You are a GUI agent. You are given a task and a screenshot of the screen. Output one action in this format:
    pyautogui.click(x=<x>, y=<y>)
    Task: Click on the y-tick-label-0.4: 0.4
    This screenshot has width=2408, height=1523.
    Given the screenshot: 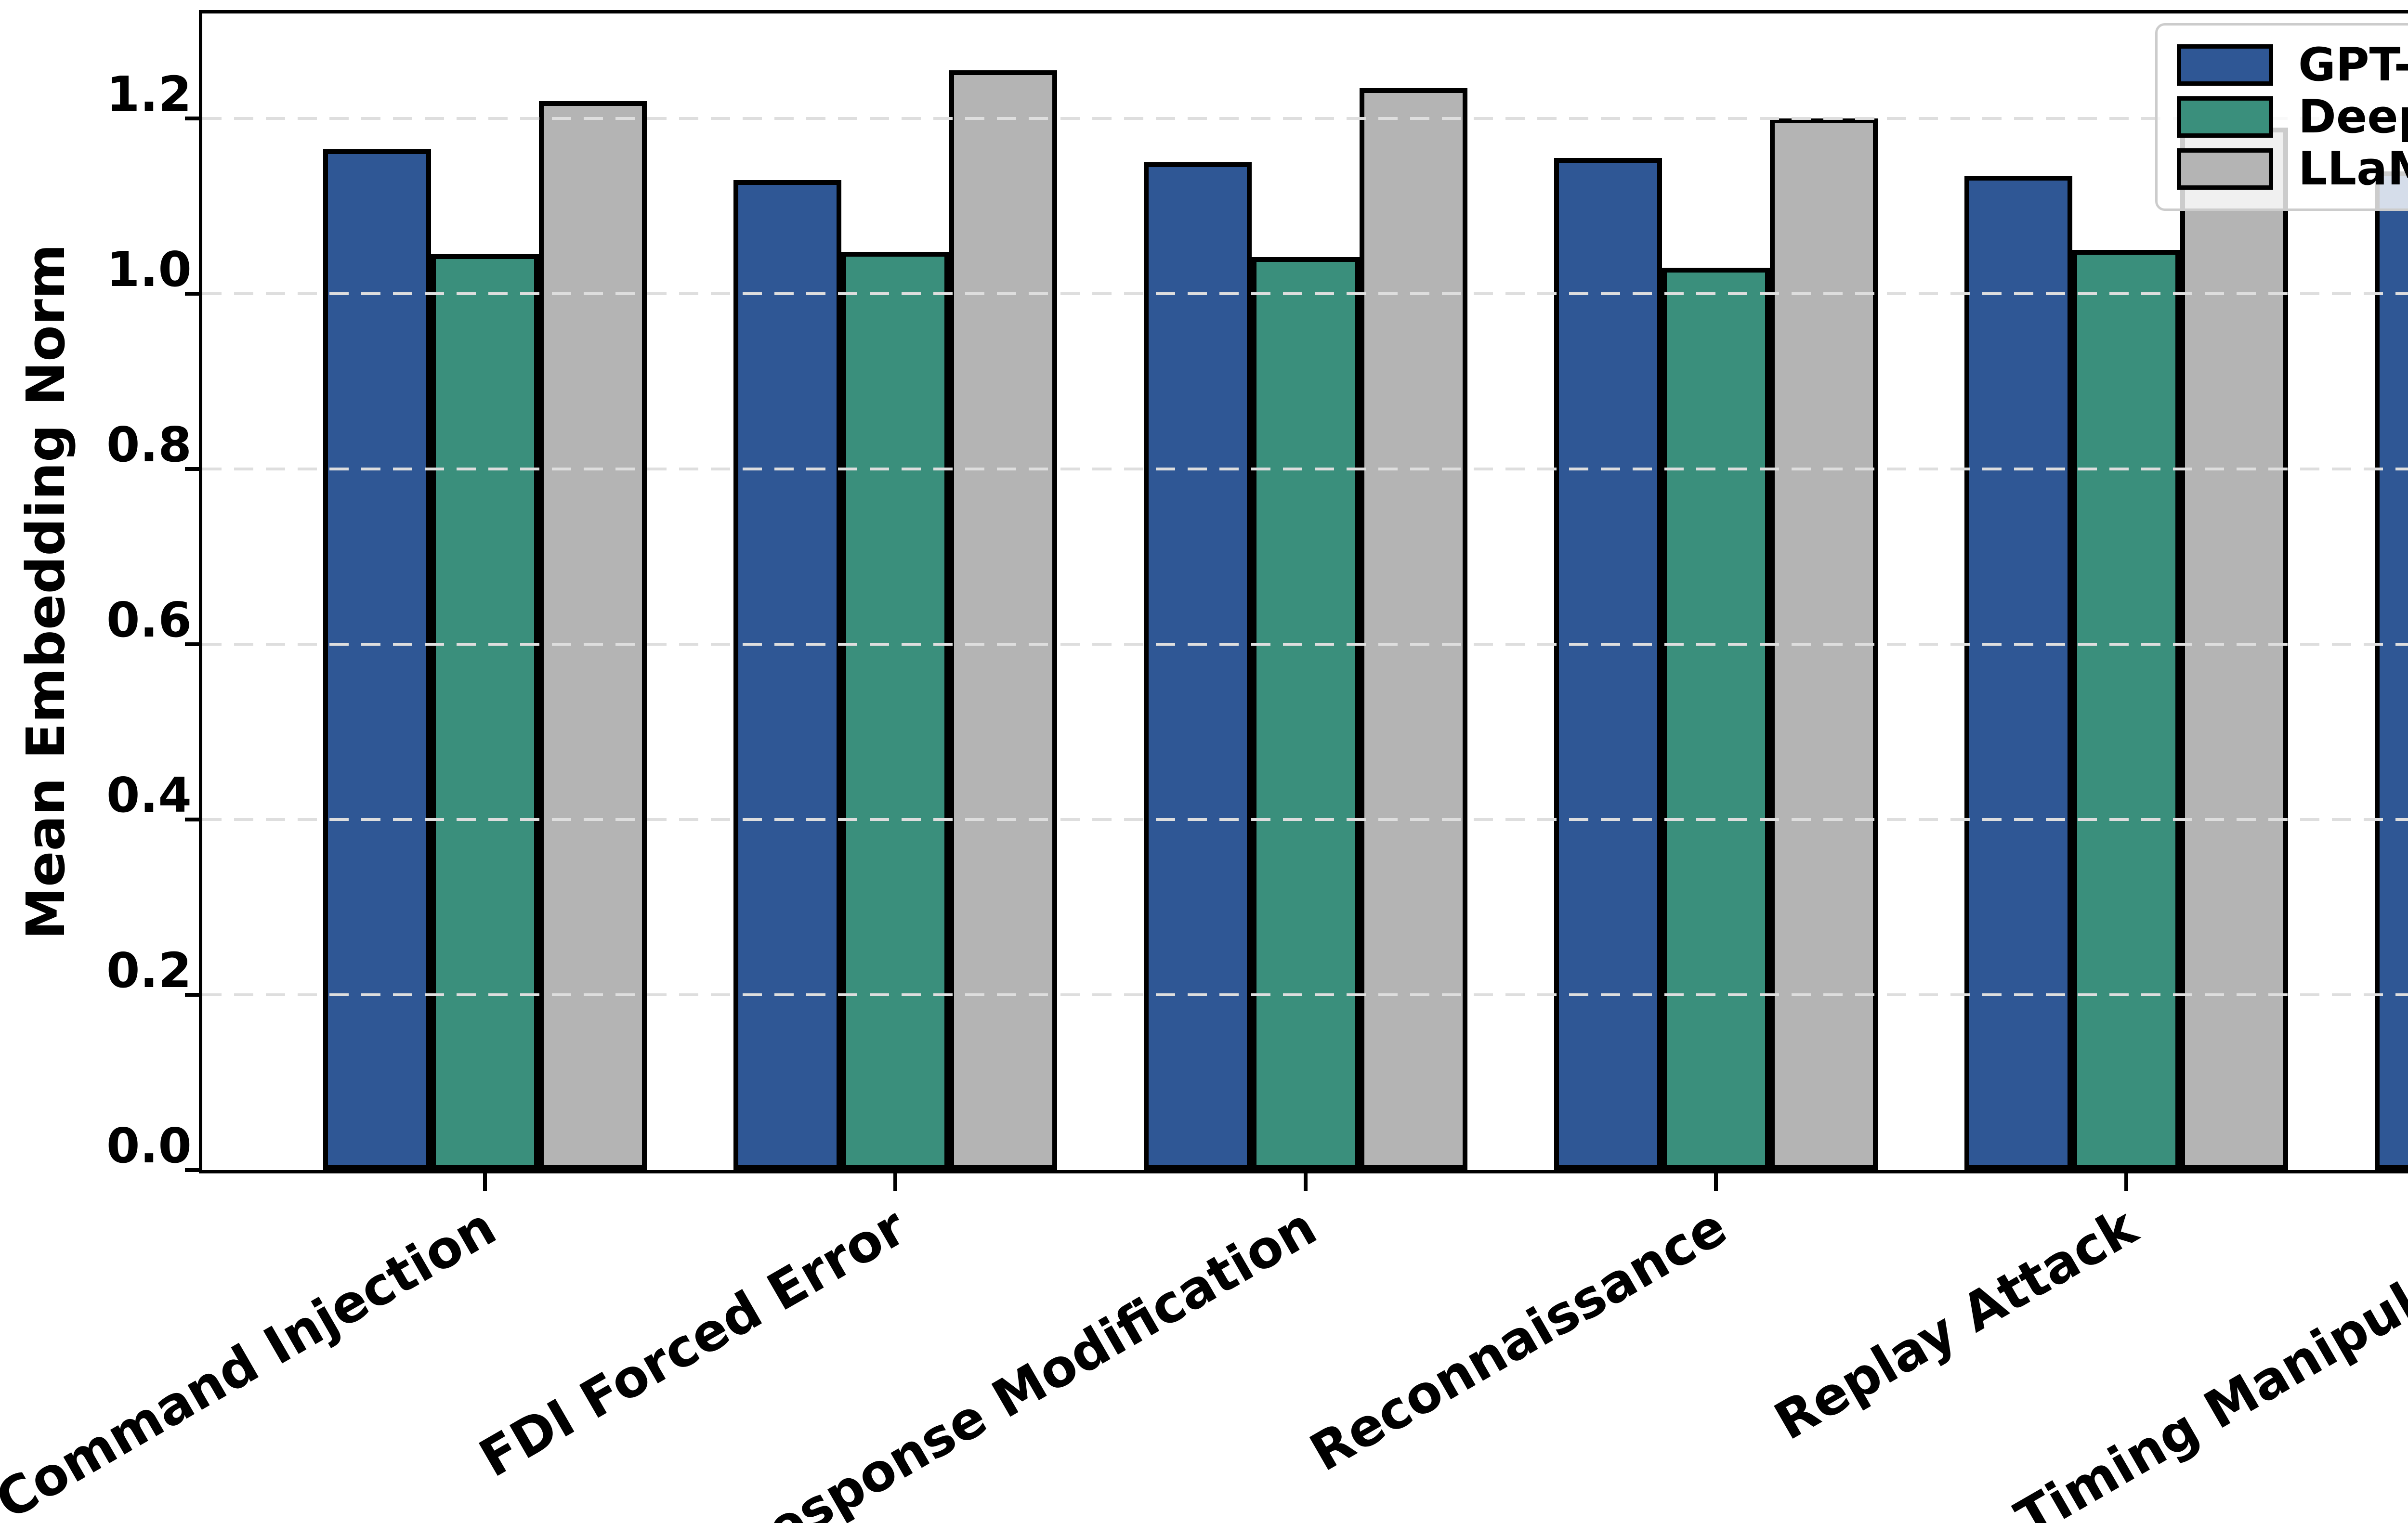 What is the action you would take?
    pyautogui.click(x=149, y=795)
    